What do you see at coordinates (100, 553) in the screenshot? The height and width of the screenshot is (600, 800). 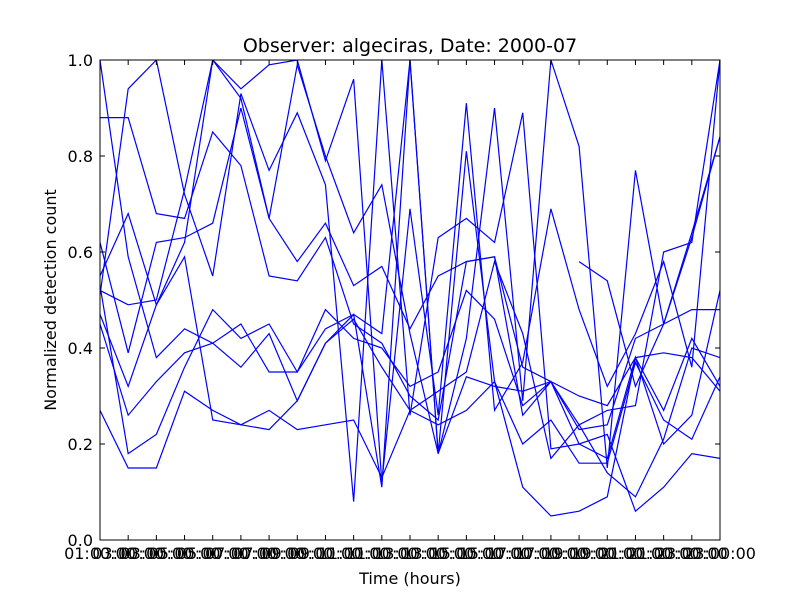 I see `x-tick-label: 01:00:00` at bounding box center [100, 553].